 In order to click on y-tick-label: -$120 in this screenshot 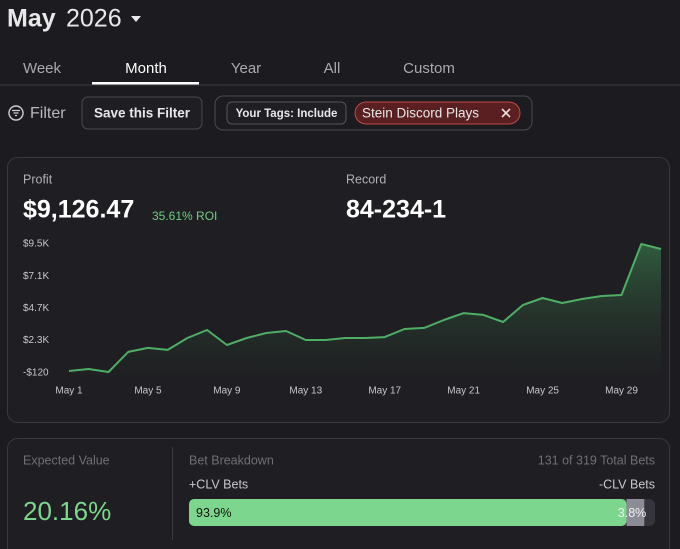, I will do `click(36, 373)`.